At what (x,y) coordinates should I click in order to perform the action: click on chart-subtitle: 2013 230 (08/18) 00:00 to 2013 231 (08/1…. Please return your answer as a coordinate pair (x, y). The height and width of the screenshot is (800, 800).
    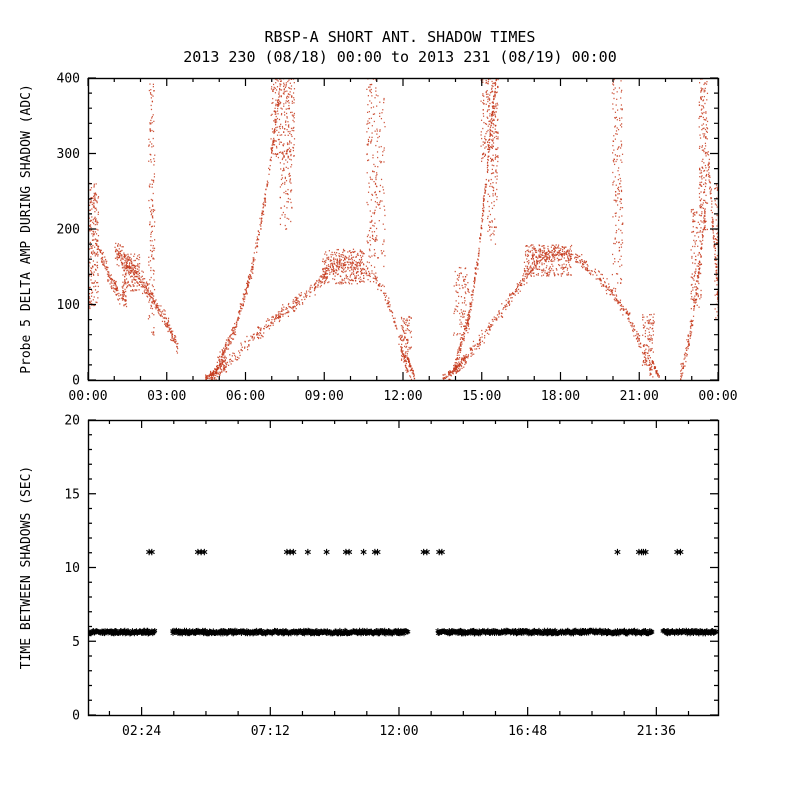
    Looking at the image, I should click on (400, 57).